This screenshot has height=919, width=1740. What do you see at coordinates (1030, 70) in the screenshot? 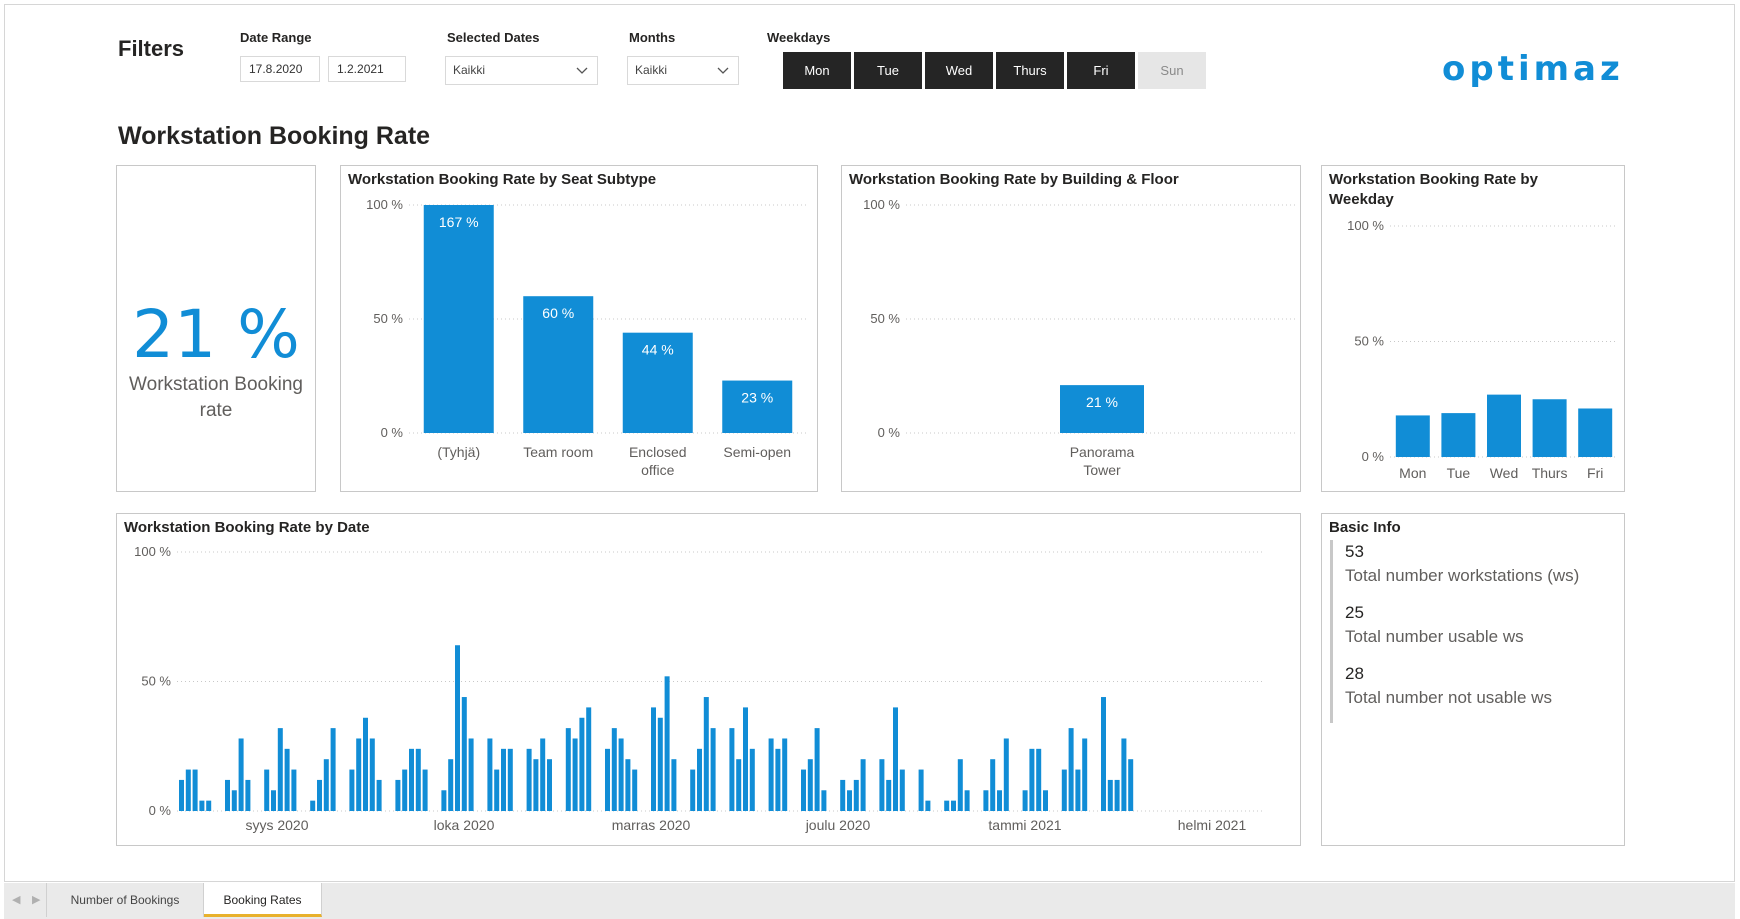
I see `weekday-toggle-thurs: Thurs` at bounding box center [1030, 70].